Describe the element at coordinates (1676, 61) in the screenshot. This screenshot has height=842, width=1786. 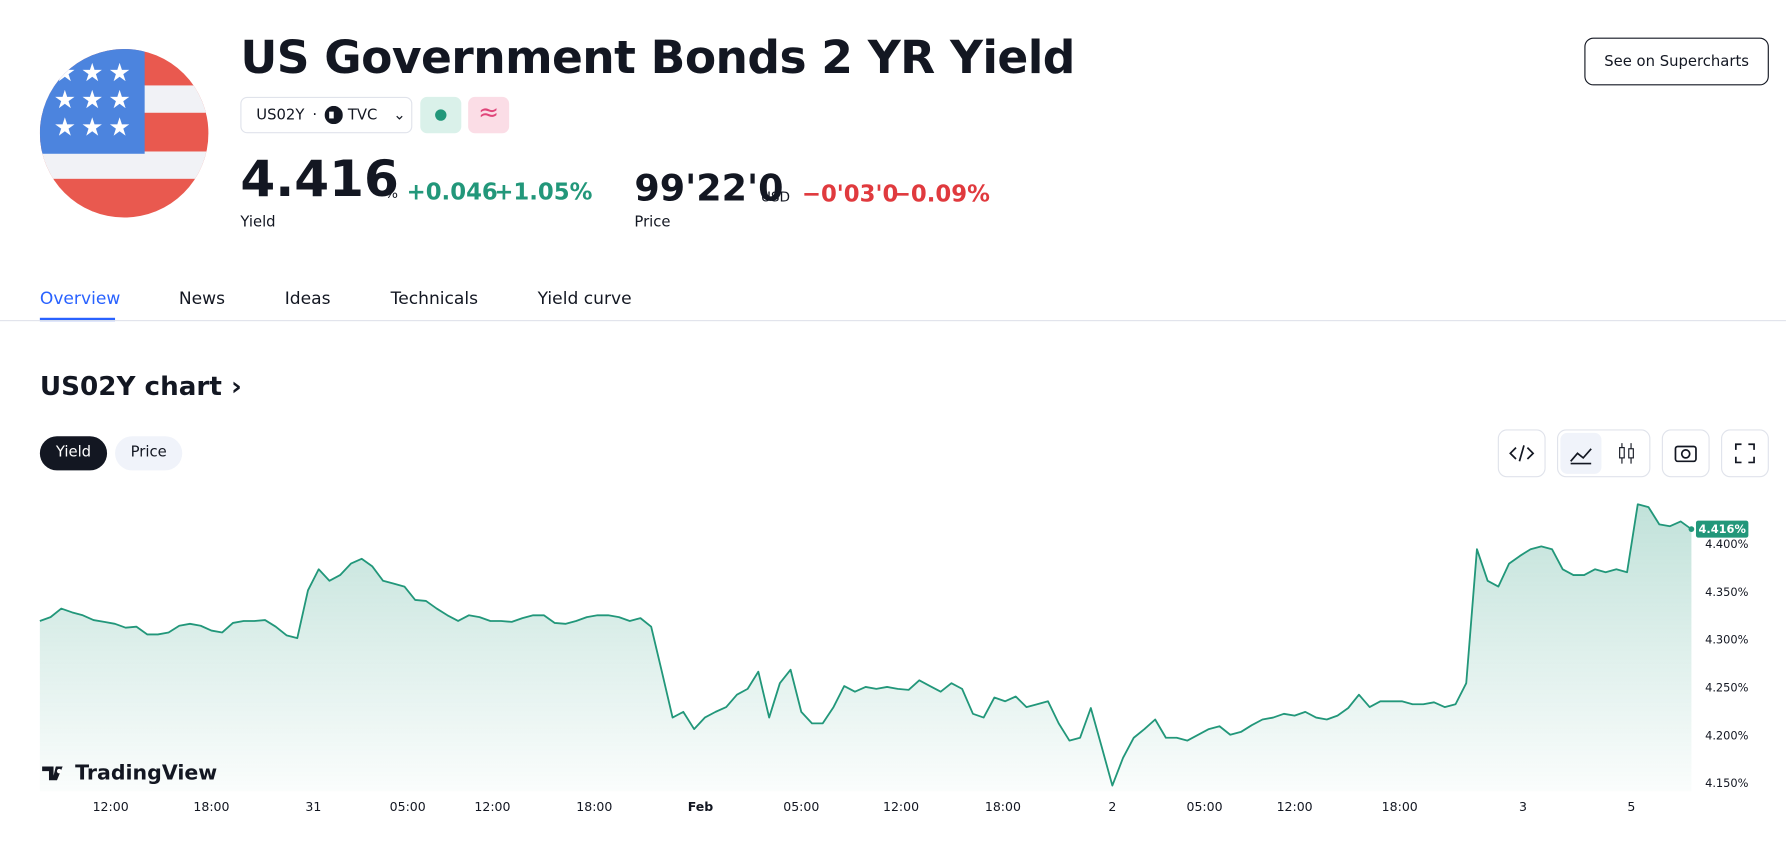
I see `supercharts-button: See on Supercharts` at that location.